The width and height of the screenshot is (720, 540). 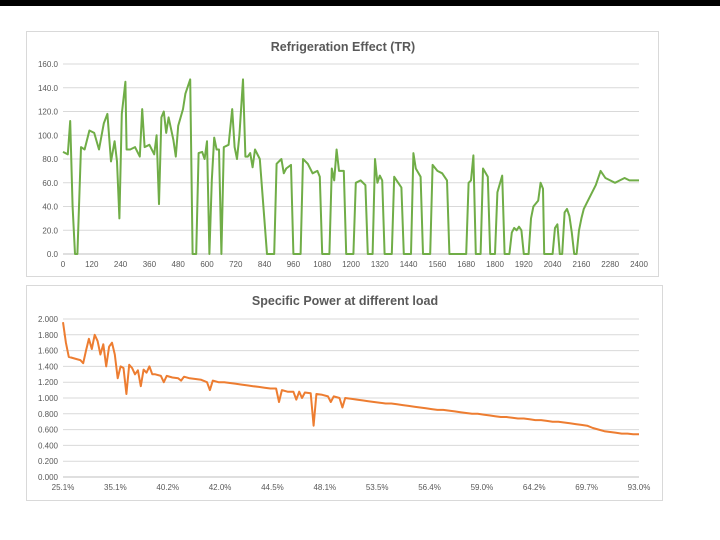 What do you see at coordinates (48, 335) in the screenshot?
I see `y-tick-label: 1.800` at bounding box center [48, 335].